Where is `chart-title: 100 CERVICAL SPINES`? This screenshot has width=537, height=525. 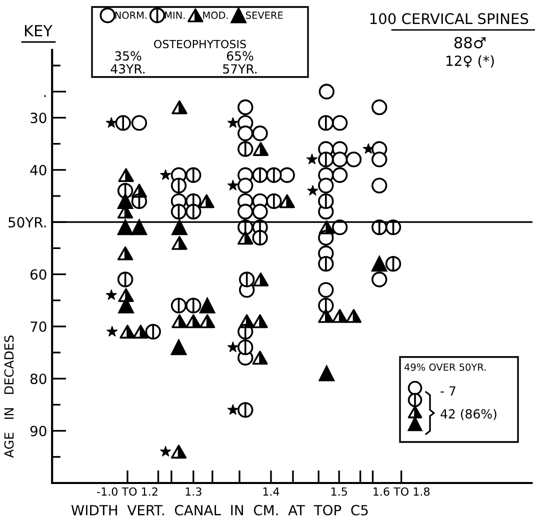
chart-title: 100 CERVICAL SPINES is located at coordinates (449, 18).